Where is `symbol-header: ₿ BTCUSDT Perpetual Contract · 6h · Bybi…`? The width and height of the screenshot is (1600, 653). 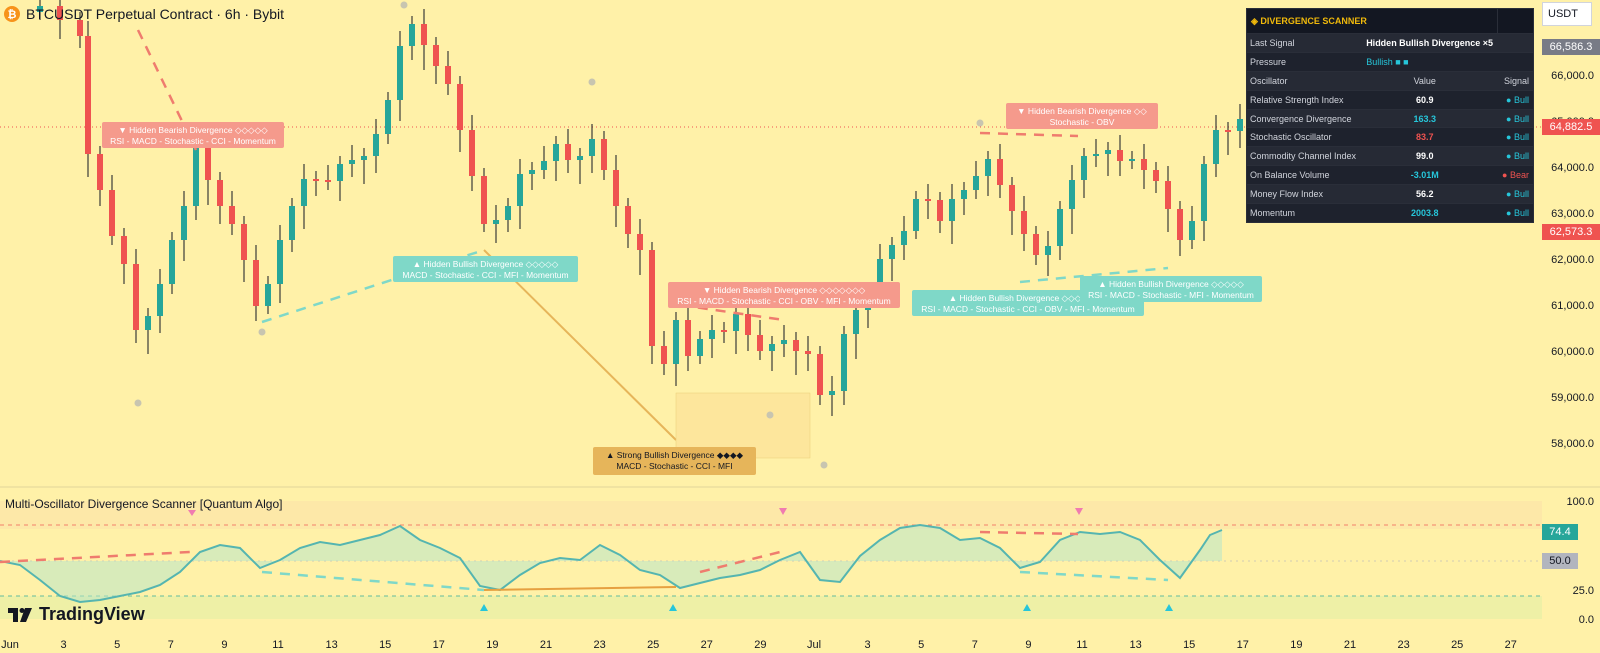
symbol-header: ₿ BTCUSDT Perpetual Contract · 6h · Bybi… is located at coordinates (144, 14).